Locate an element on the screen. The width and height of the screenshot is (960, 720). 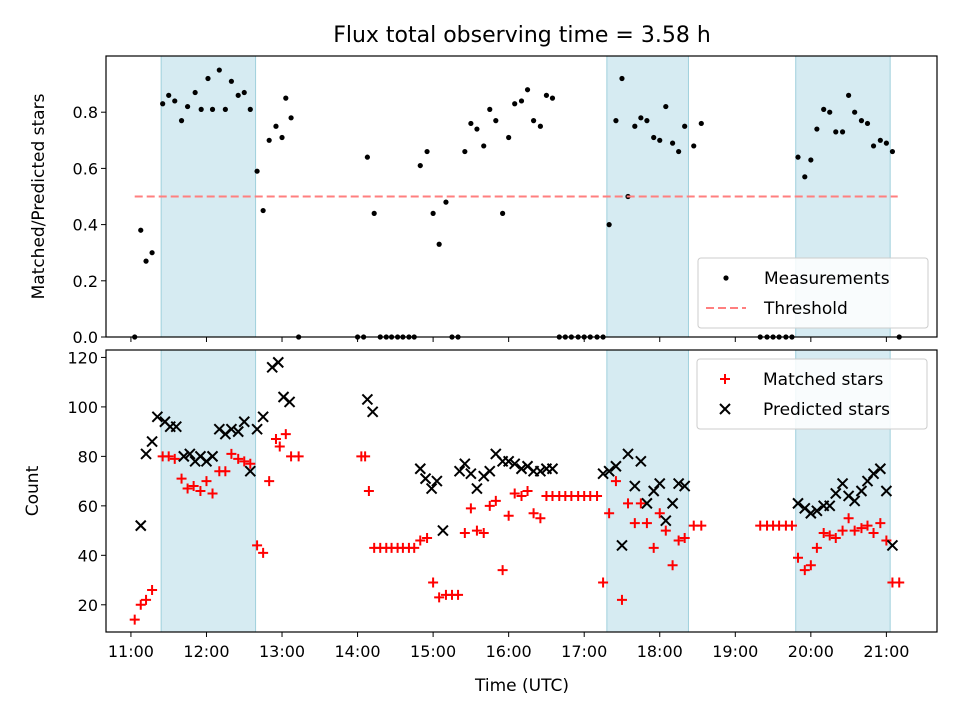
legend-label: Measurements is located at coordinates (827, 279).